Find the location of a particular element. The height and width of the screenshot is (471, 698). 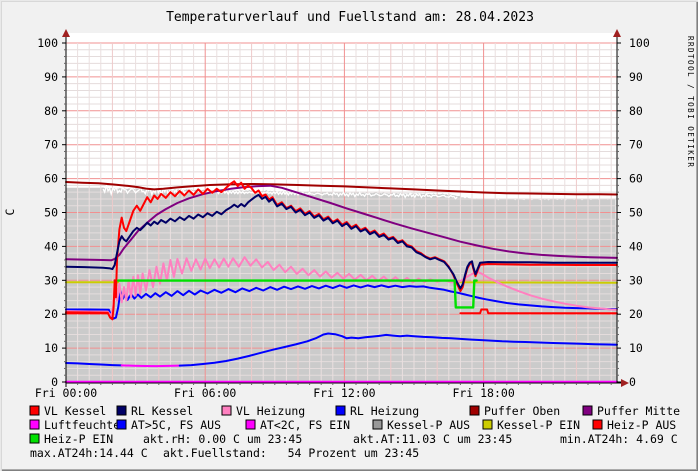

legend-label: AT>5C, FS AUS is located at coordinates (176, 425).